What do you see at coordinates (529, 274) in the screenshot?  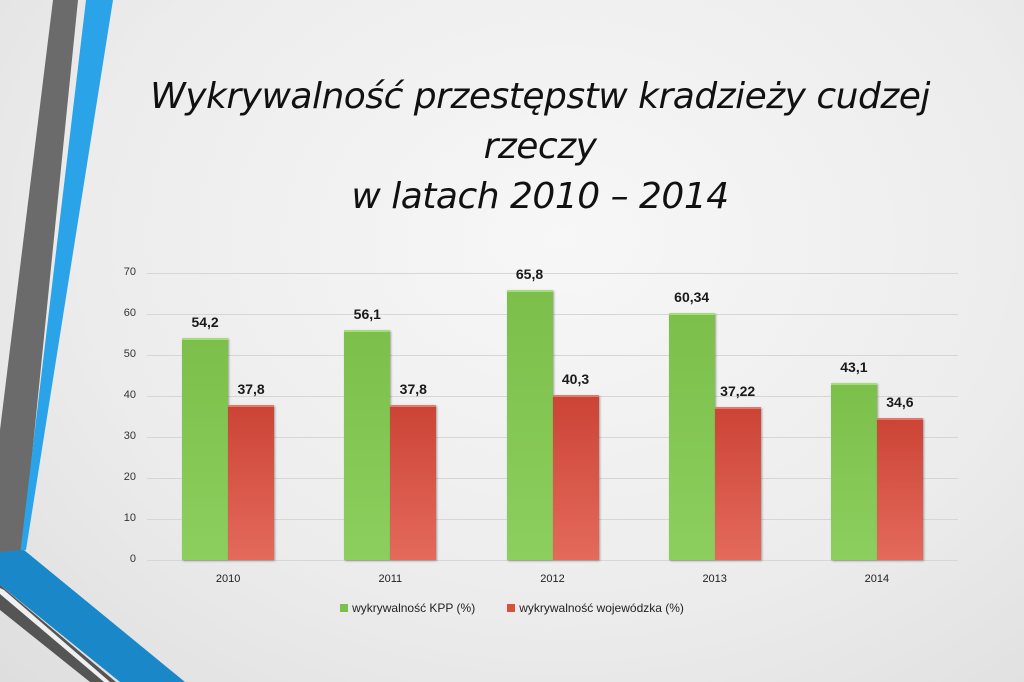 I see `data-label: 65,8` at bounding box center [529, 274].